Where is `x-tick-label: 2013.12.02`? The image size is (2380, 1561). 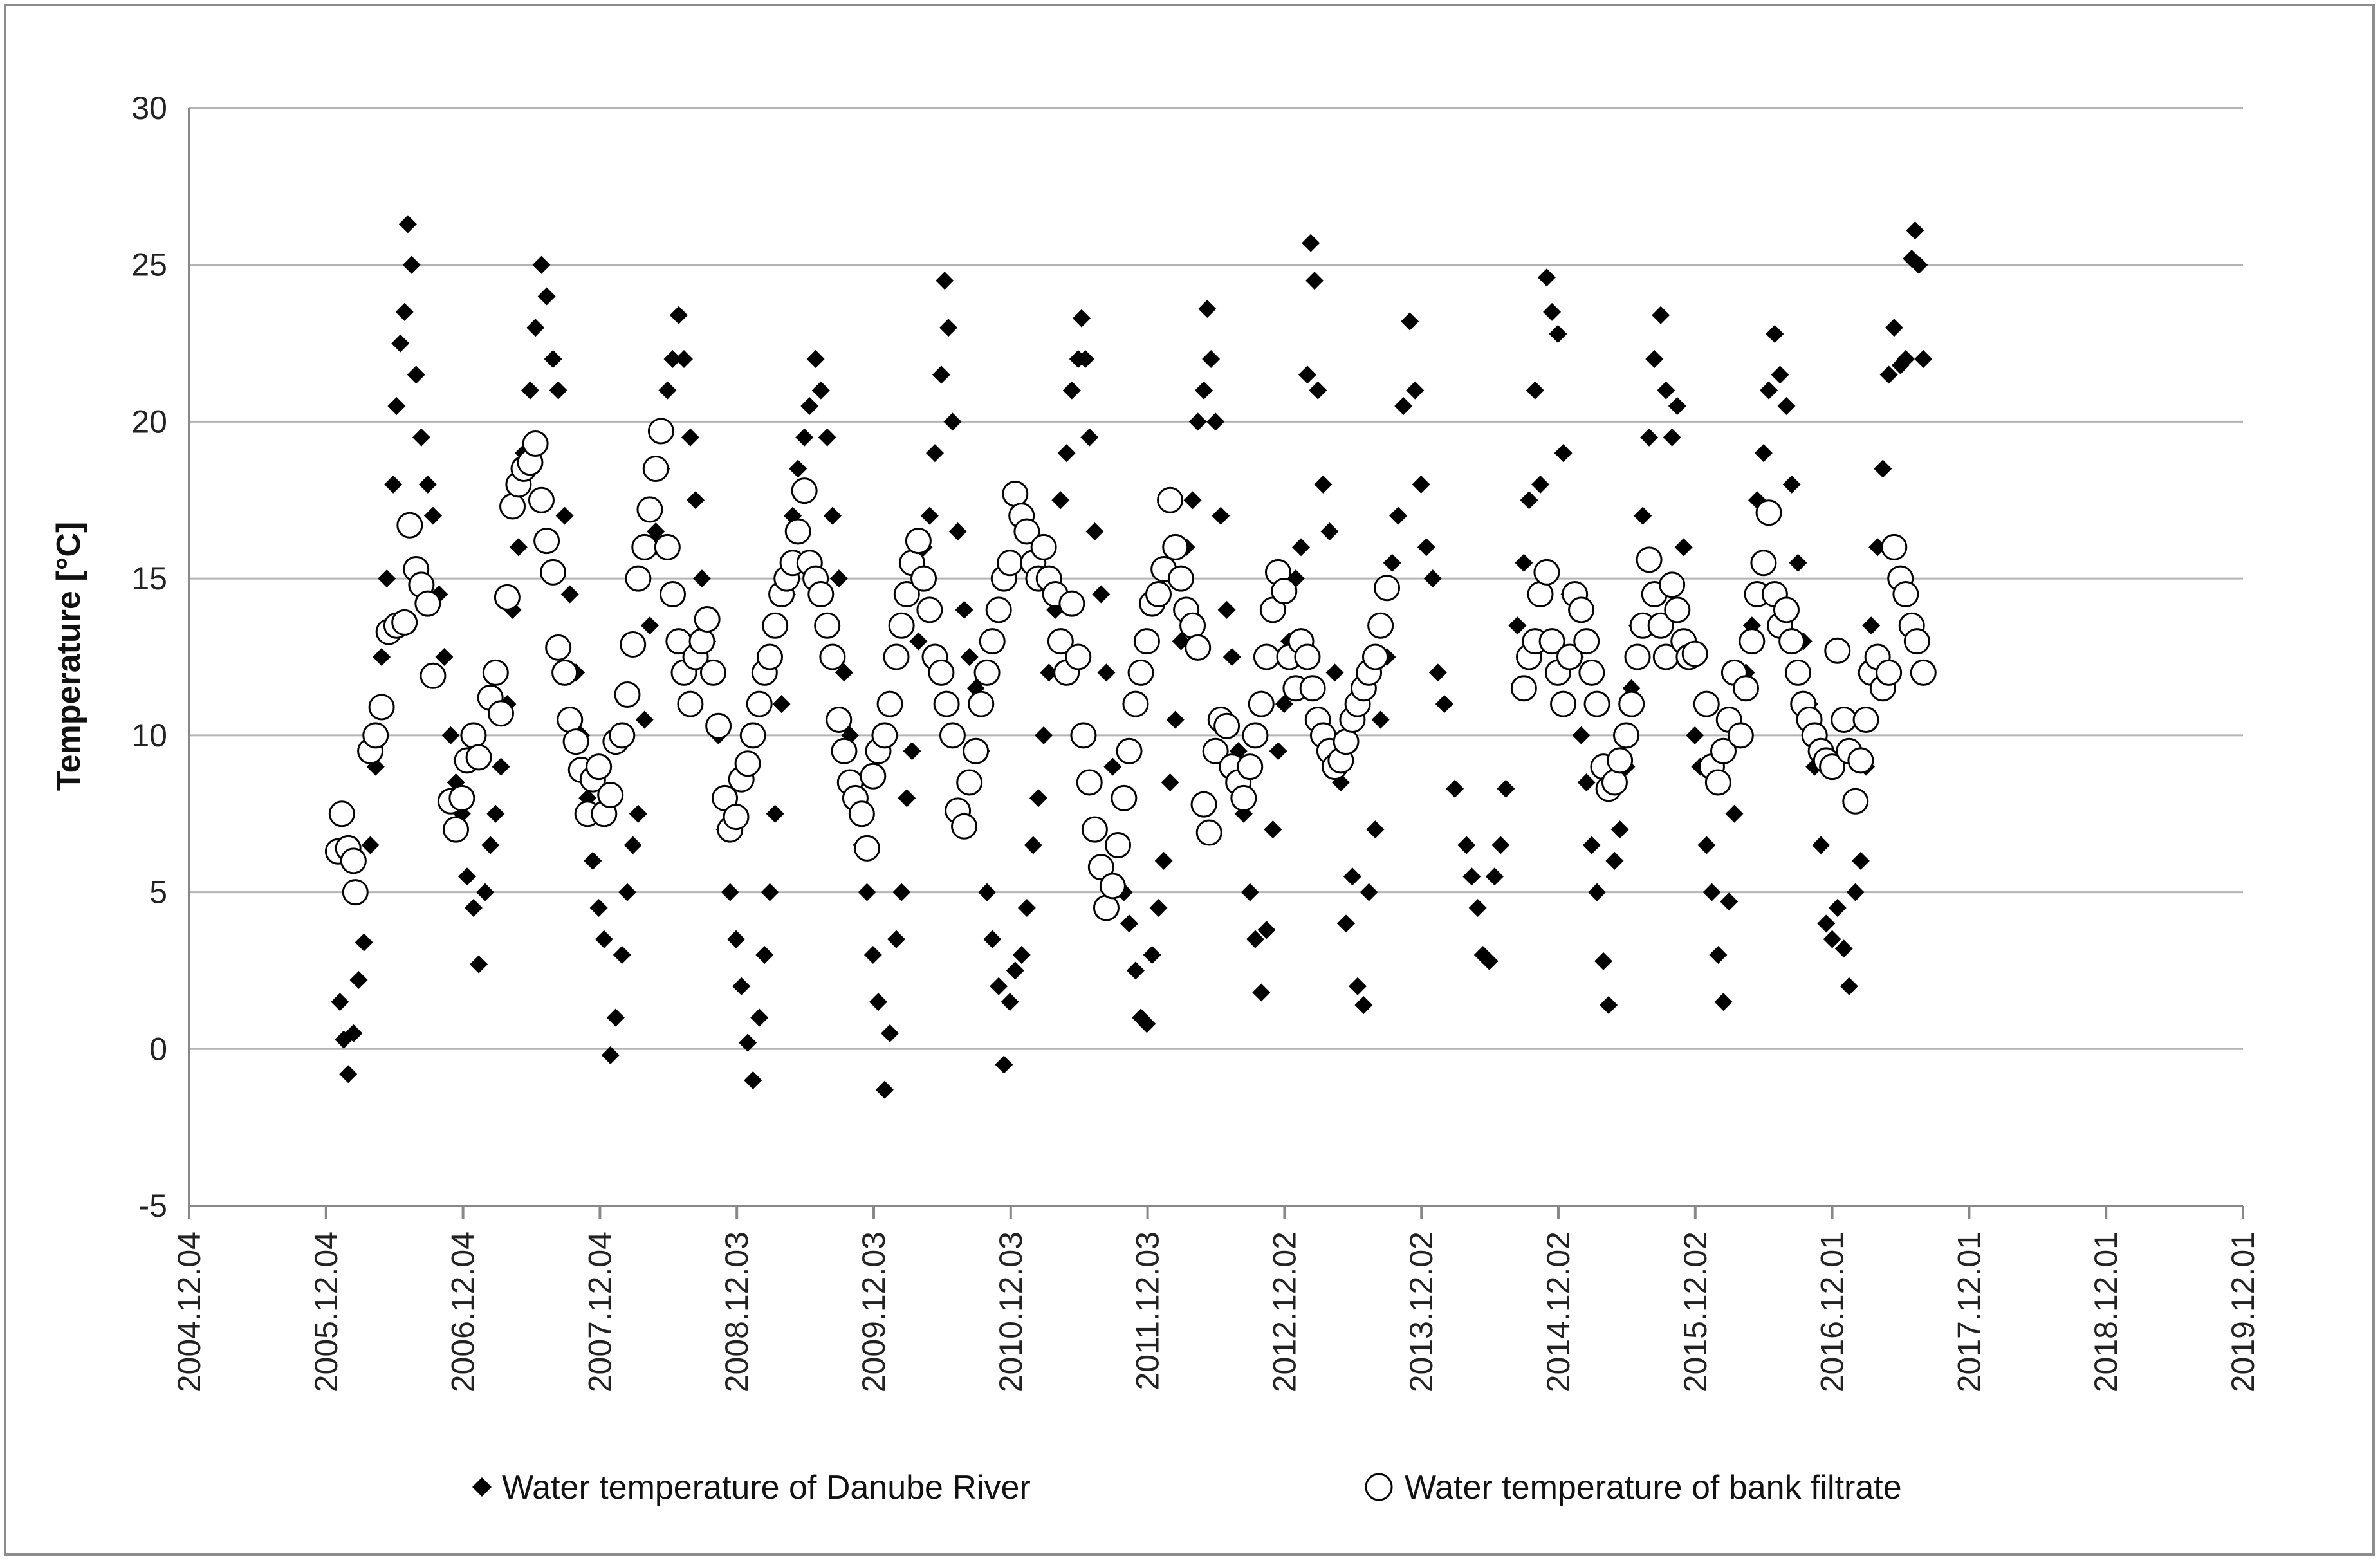 x-tick-label: 2013.12.02 is located at coordinates (1421, 1312).